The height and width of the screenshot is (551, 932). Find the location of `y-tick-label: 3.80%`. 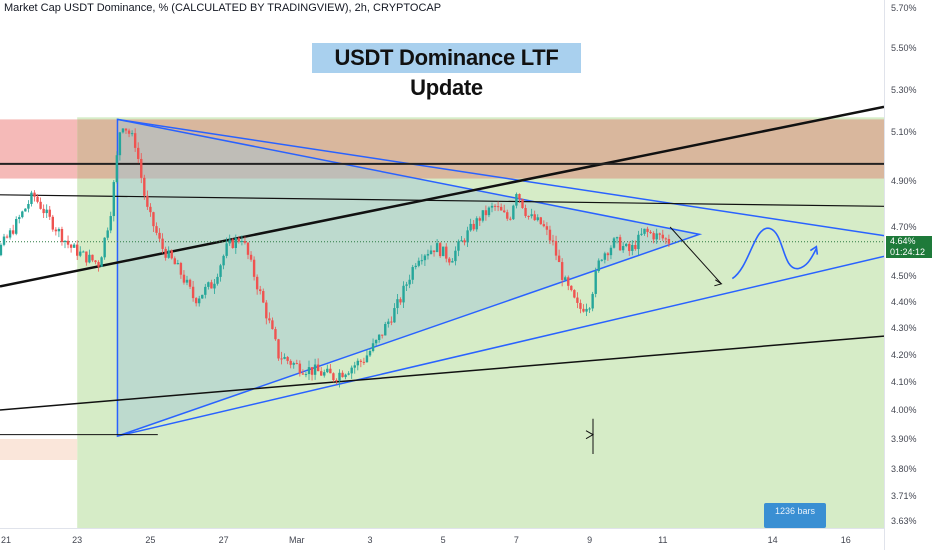

y-tick-label: 3.80% is located at coordinates (904, 469).